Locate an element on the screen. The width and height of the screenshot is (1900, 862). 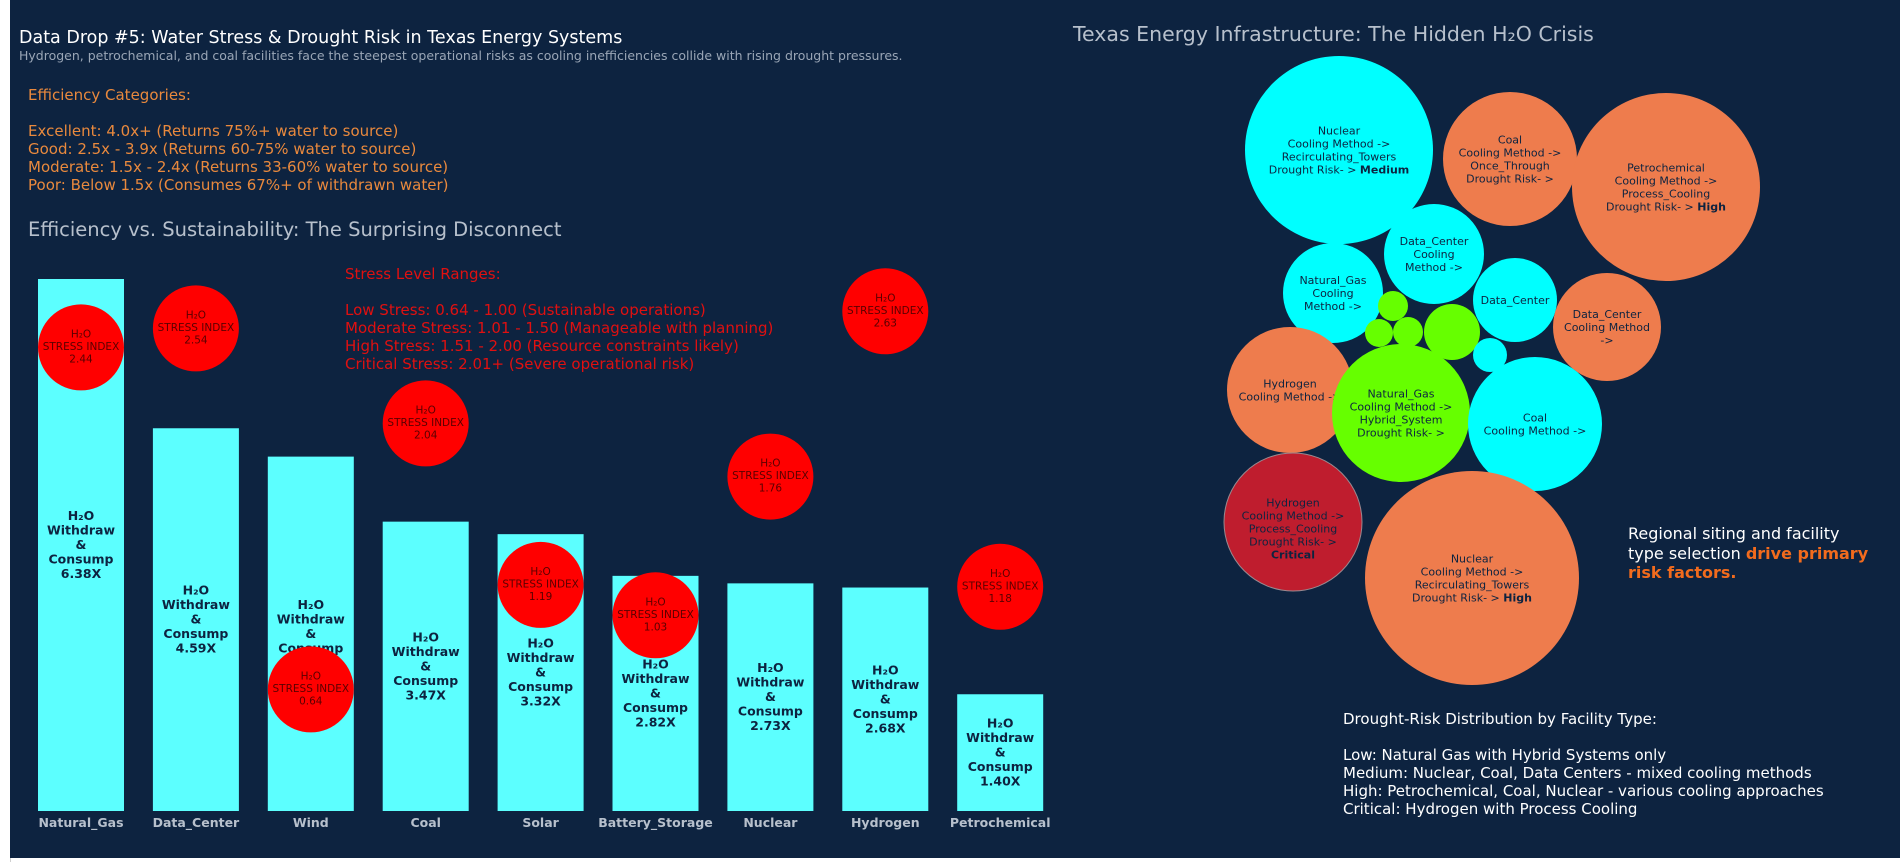
bubble-coal: Coal Cooling Method -> is located at coordinates (1535, 424).